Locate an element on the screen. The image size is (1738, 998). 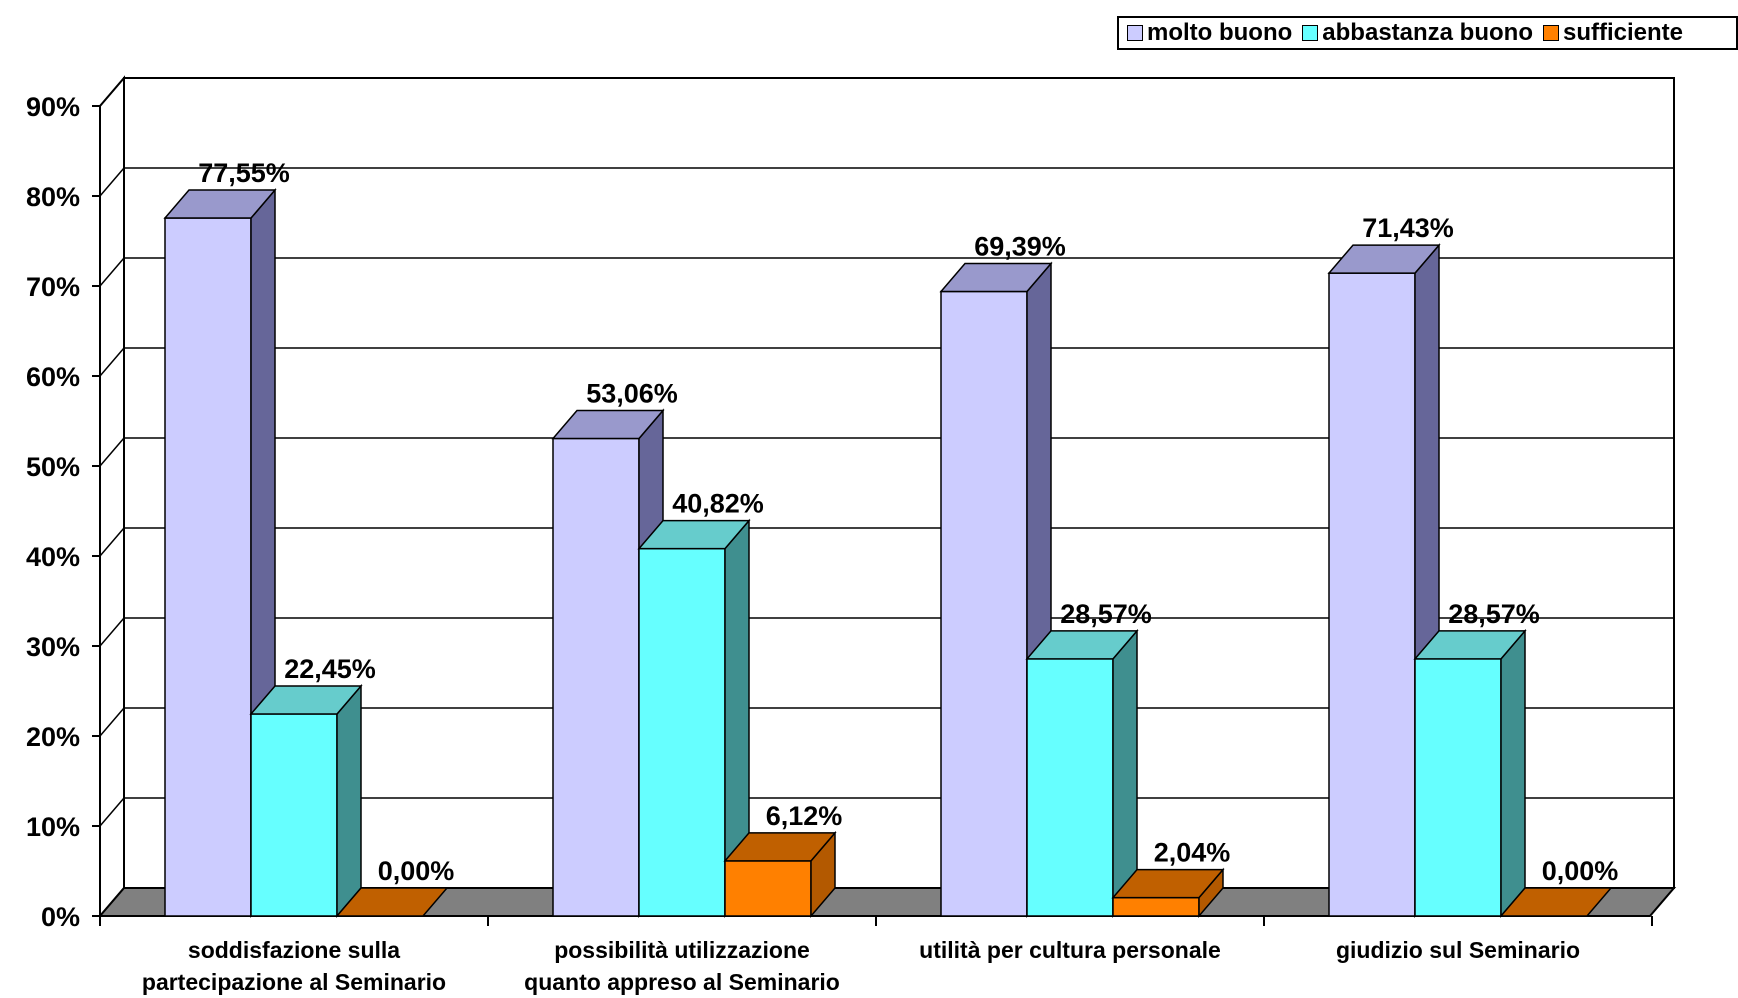
legend: molto buono abbastanza buono sufficiente is located at coordinates (1427, 33).